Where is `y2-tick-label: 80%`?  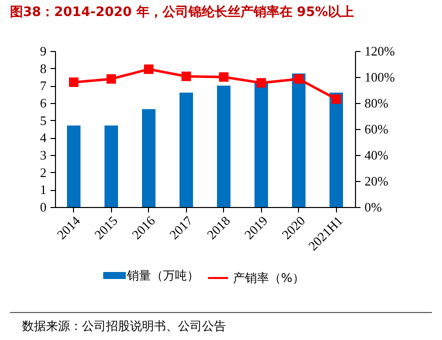 y2-tick-label: 80% is located at coordinates (376, 103).